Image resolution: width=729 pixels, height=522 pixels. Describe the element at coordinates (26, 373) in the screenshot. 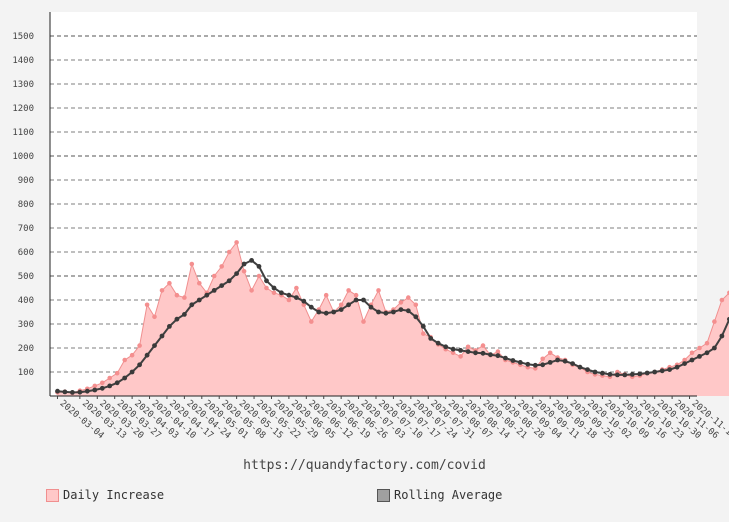

I see `y-tick-label-100: 100` at that location.